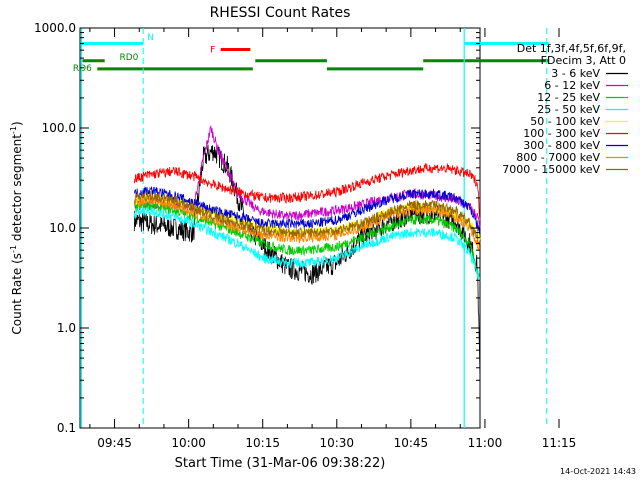  What do you see at coordinates (129, 58) in the screenshot?
I see `status-label-rd0: RD0` at bounding box center [129, 58].